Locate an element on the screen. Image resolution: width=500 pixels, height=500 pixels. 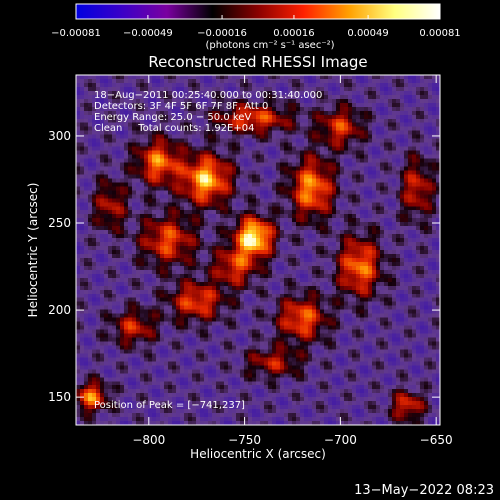
x-tick-label: −800 is located at coordinates (148, 440).